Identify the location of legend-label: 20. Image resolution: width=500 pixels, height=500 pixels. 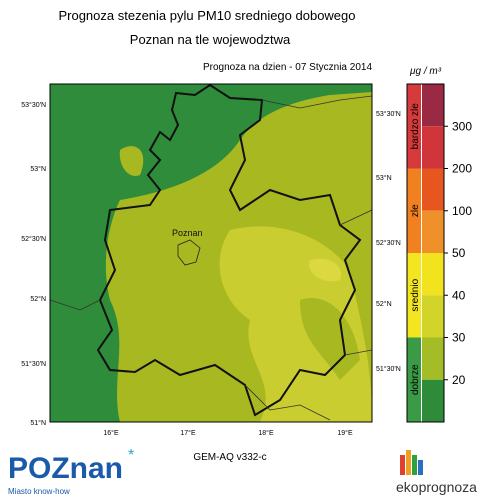
(459, 380).